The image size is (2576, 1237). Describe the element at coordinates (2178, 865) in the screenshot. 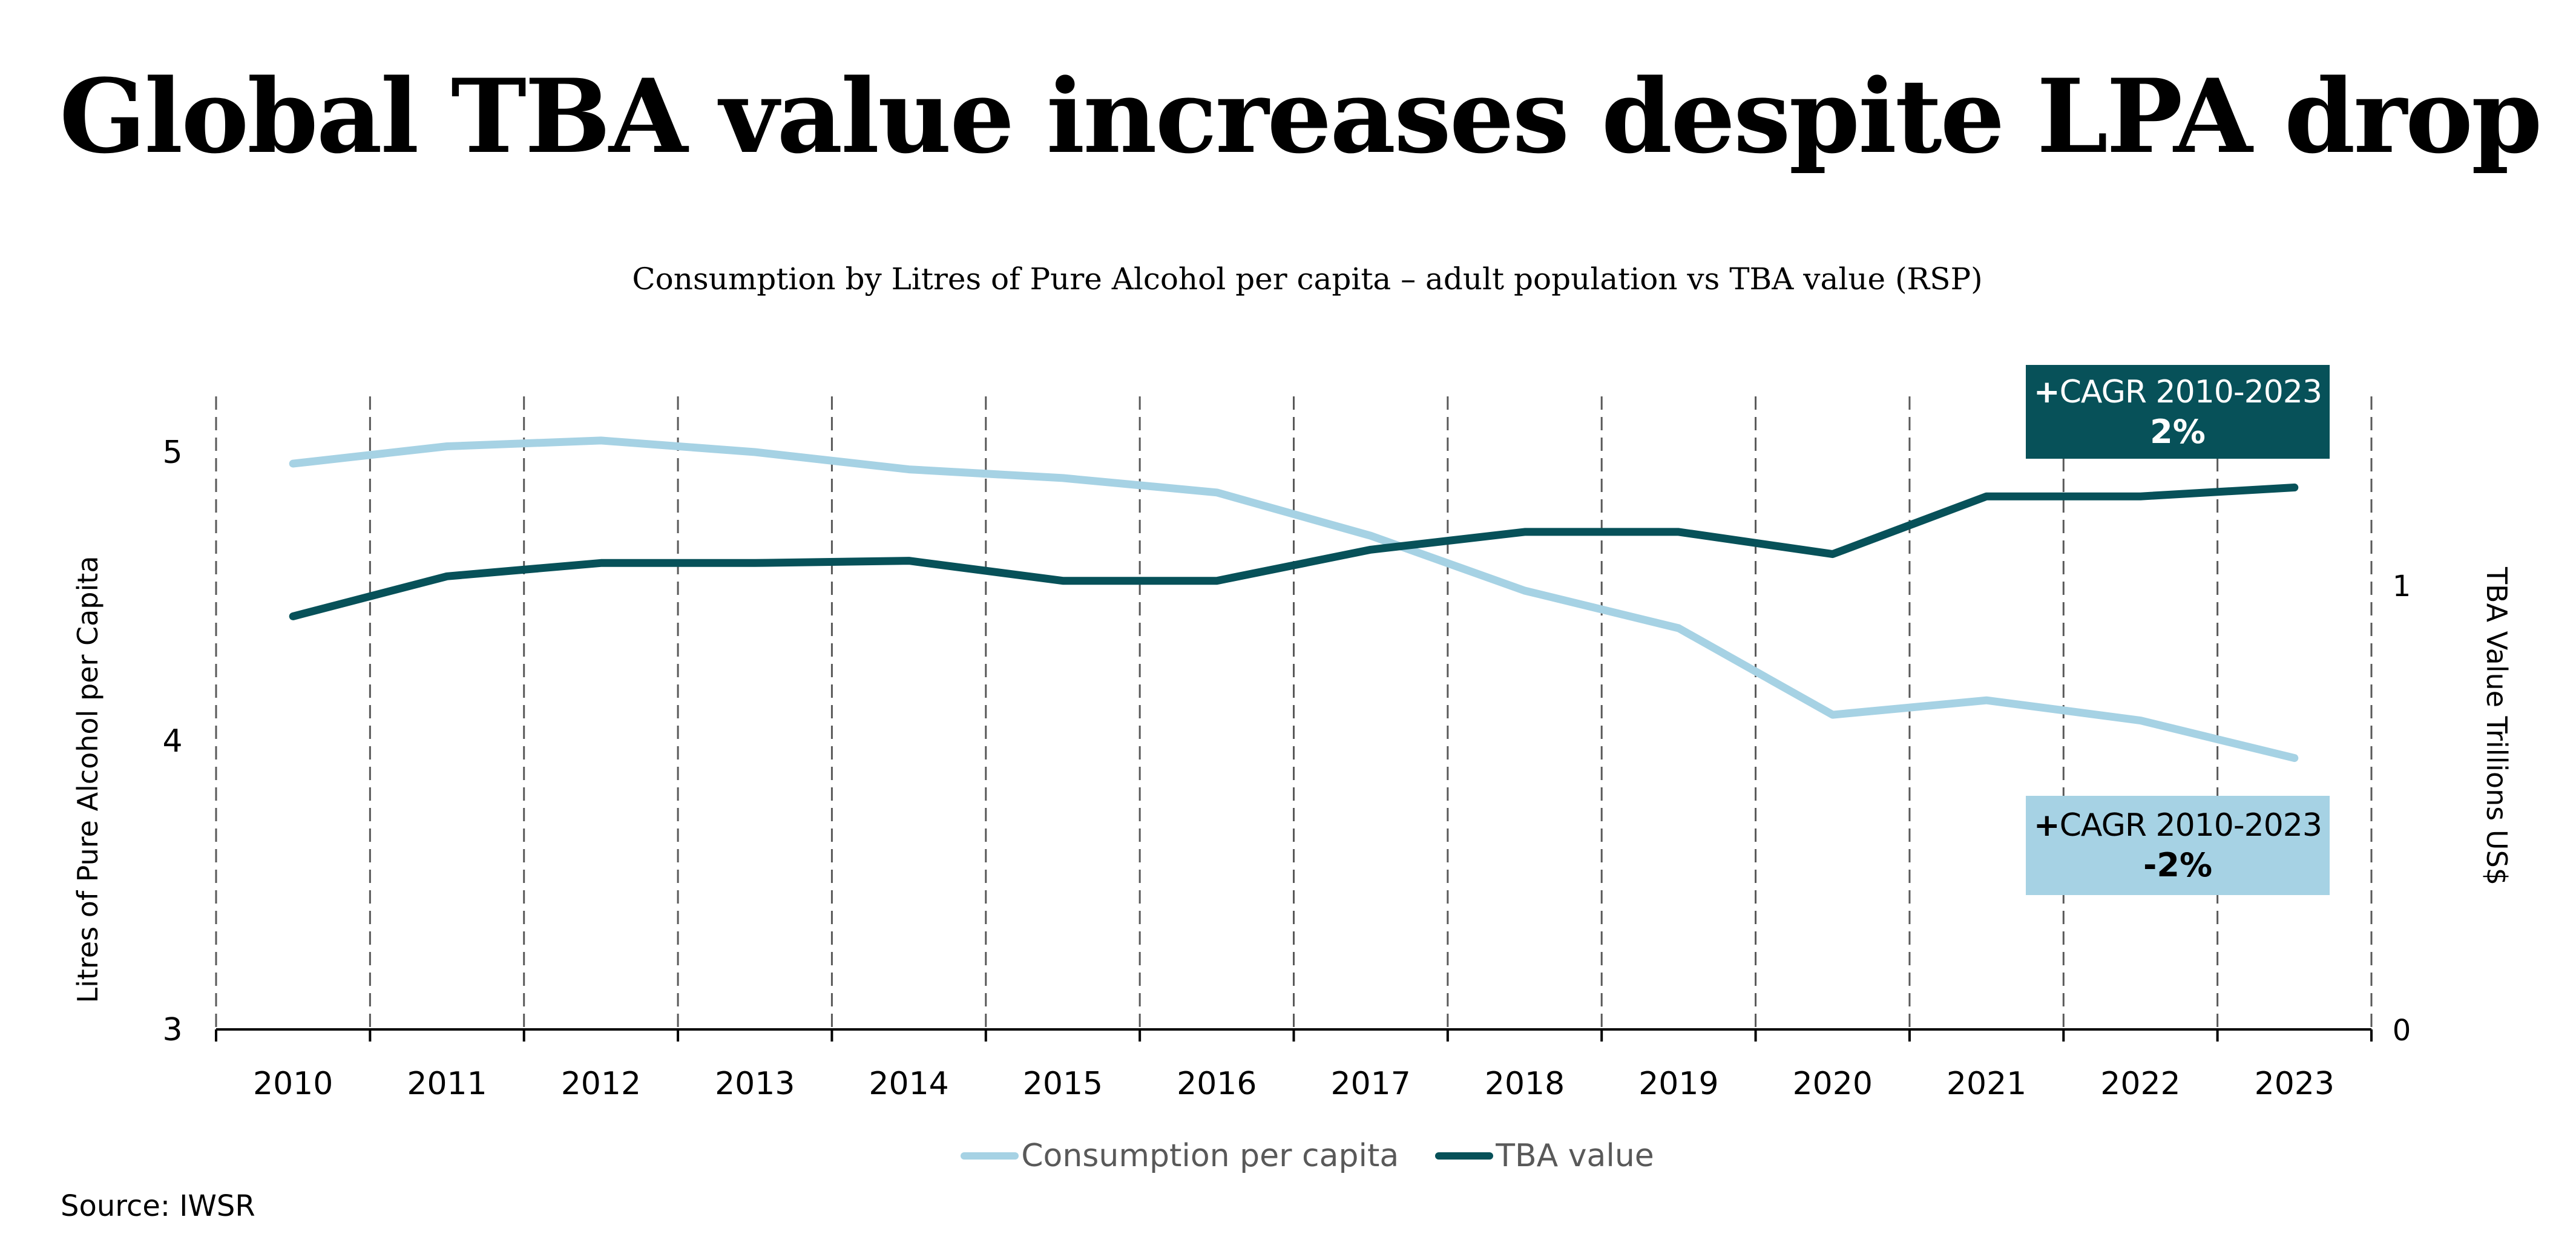

I see `cagr-value: -2%` at that location.